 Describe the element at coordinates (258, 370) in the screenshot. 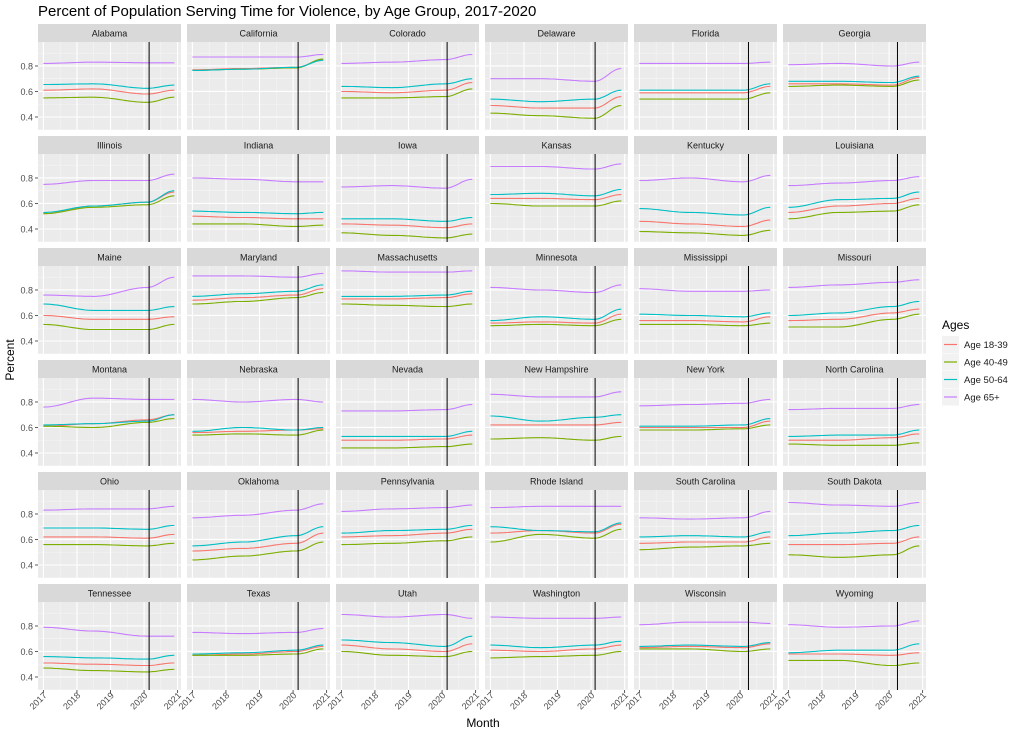

I see `facet-strip-label: Nebraska` at that location.